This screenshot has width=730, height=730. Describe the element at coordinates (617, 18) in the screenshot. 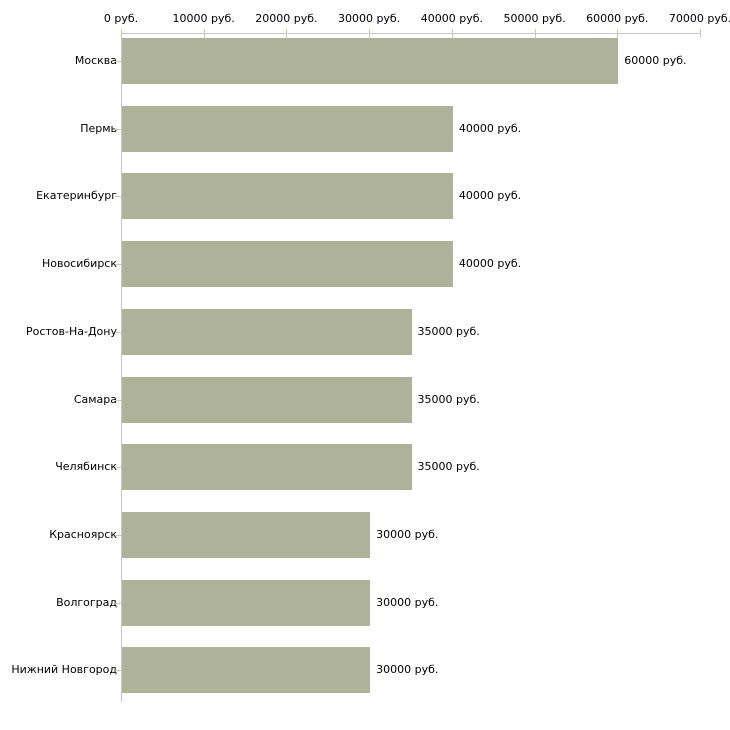

I see `x-tick-label: 60000 руб.` at that location.